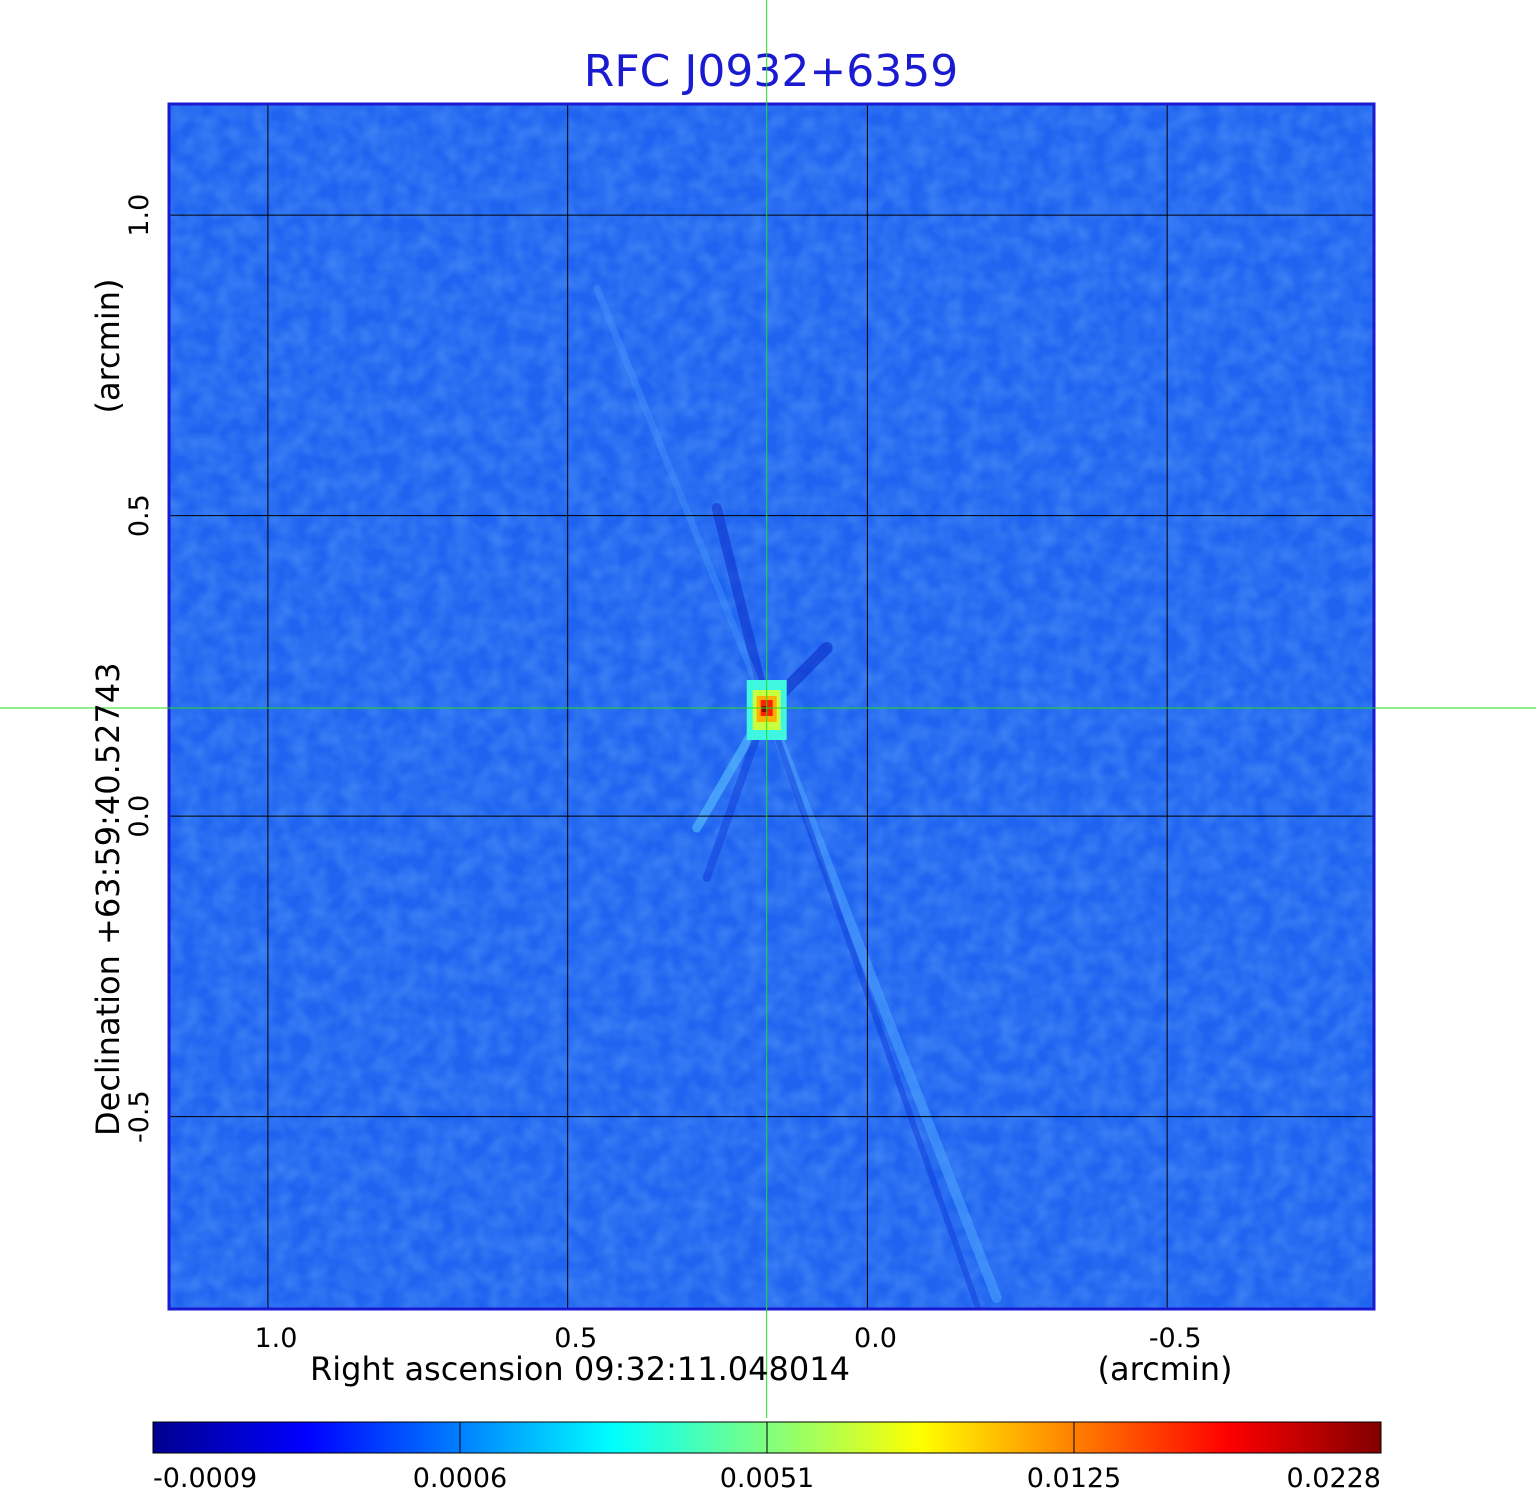 The width and height of the screenshot is (1536, 1511). What do you see at coordinates (139, 515) in the screenshot?
I see `y-tick-label: 0.5` at bounding box center [139, 515].